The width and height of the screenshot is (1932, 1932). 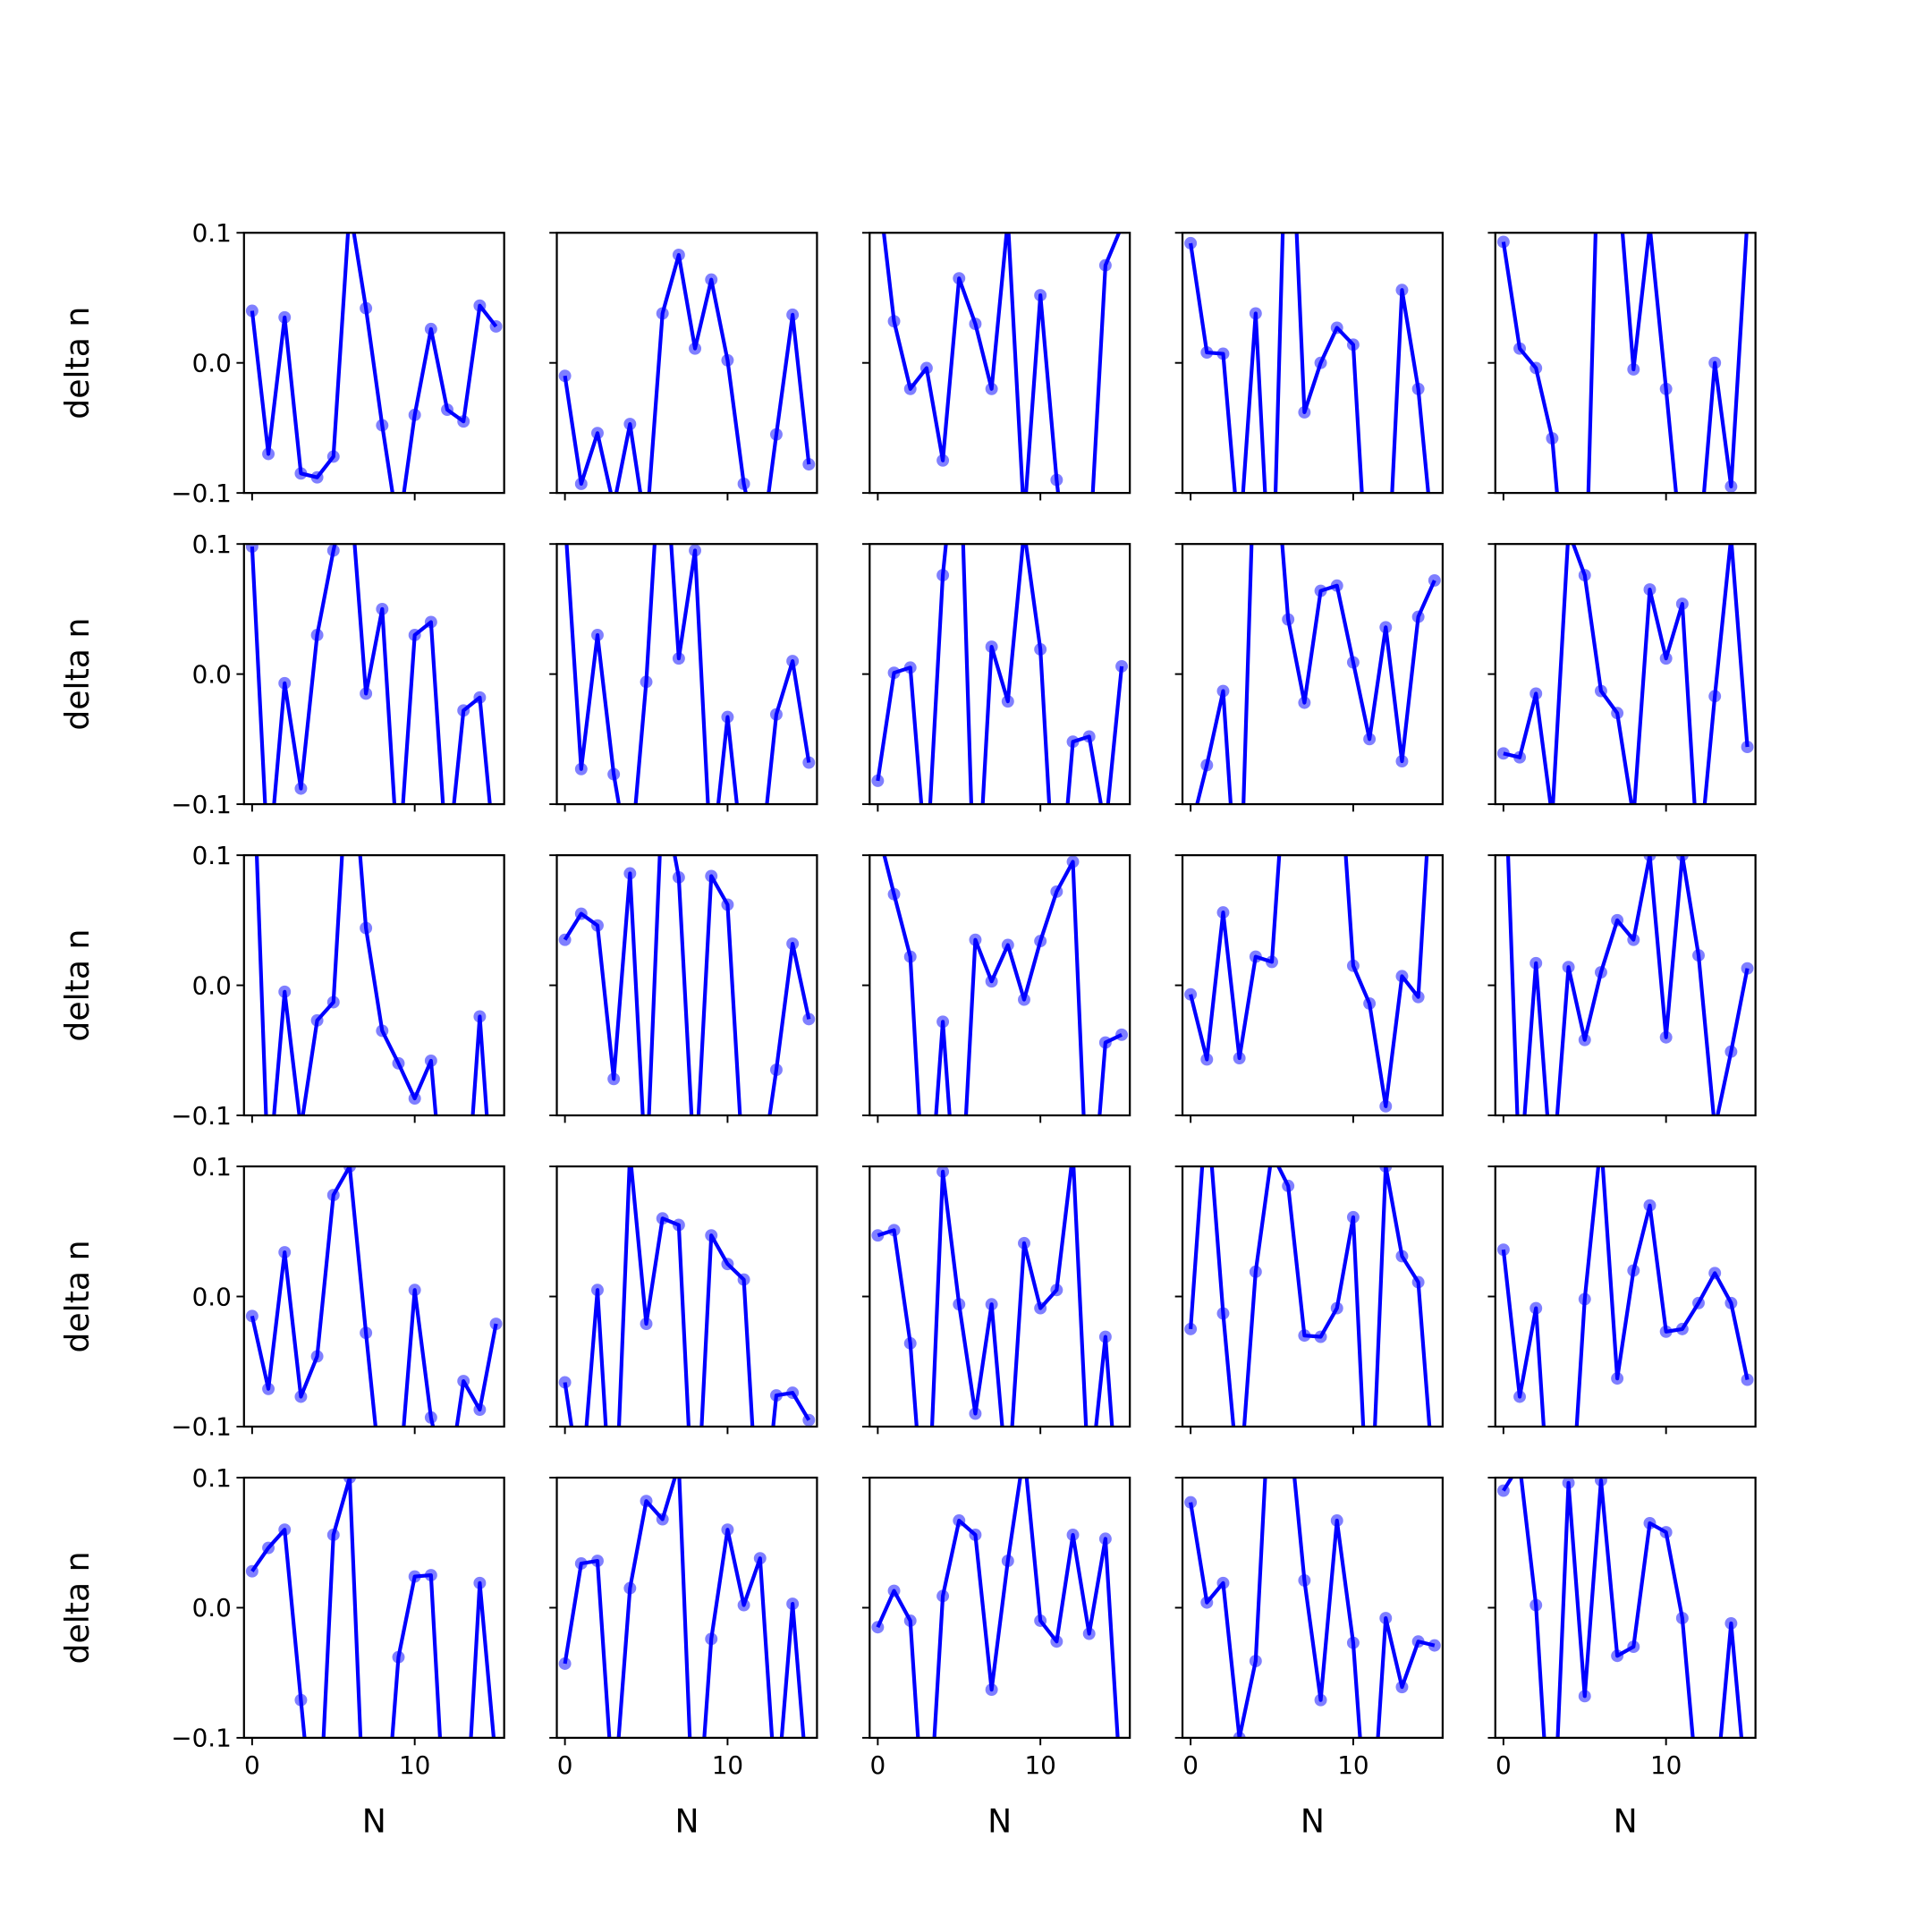 What do you see at coordinates (1504, 1765) in the screenshot?
I see `x-tick-label: 0` at bounding box center [1504, 1765].